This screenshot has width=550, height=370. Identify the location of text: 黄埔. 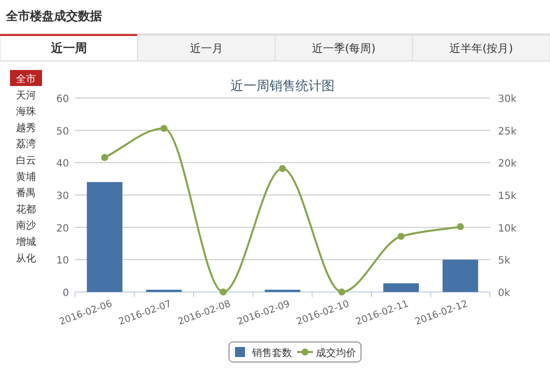
(26, 176).